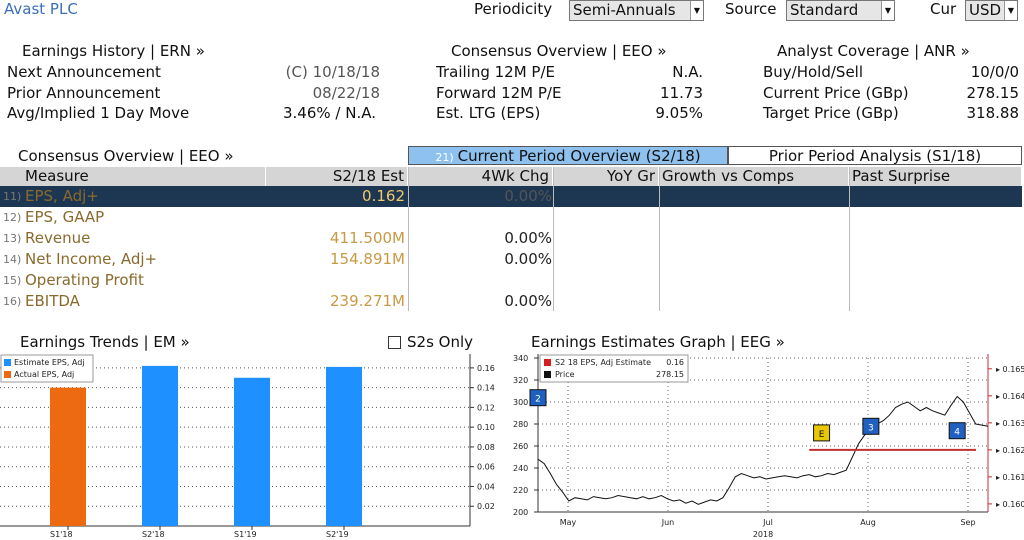 This screenshot has width=1024, height=540. What do you see at coordinates (824, 10) in the screenshot?
I see `source-value: Standard` at bounding box center [824, 10].